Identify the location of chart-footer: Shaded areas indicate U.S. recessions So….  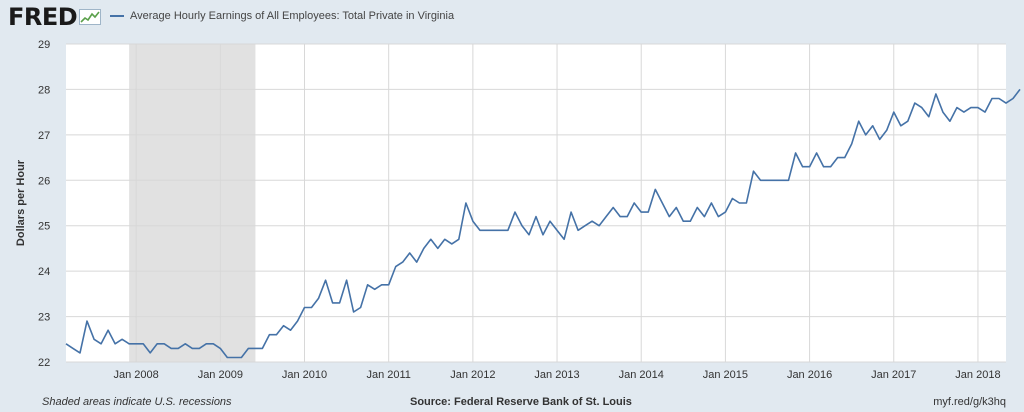
(512, 403).